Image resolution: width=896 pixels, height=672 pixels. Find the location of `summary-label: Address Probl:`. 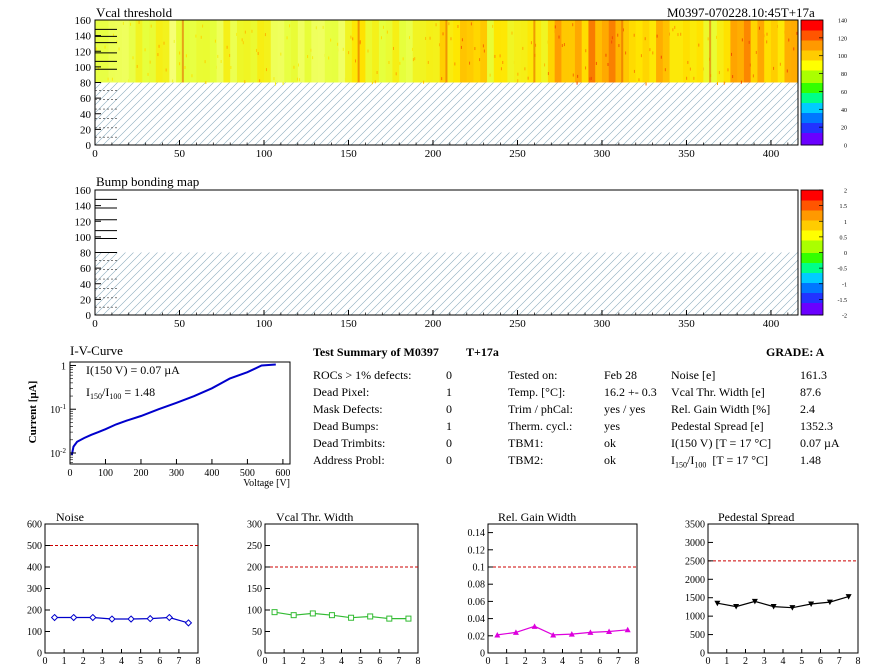

summary-label: Address Probl: is located at coordinates (349, 460).